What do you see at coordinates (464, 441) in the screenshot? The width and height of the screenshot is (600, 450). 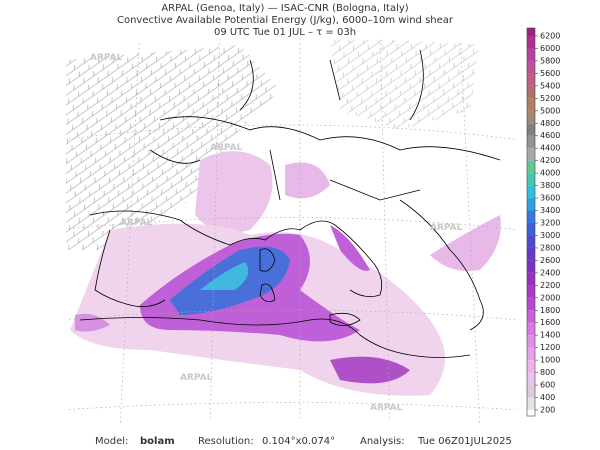 I see `footer-value: Tue 06Z01JUL2025` at bounding box center [464, 441].